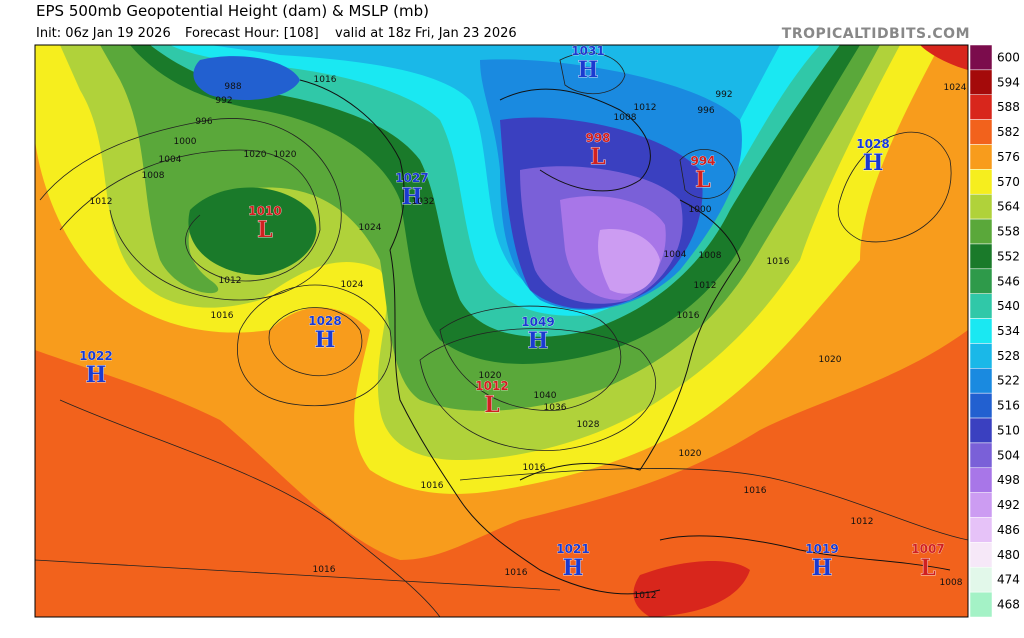 The height and width of the screenshot is (638, 1024). Describe the element at coordinates (1008, 57) in the screenshot. I see `colorbar-label: 600` at that location.